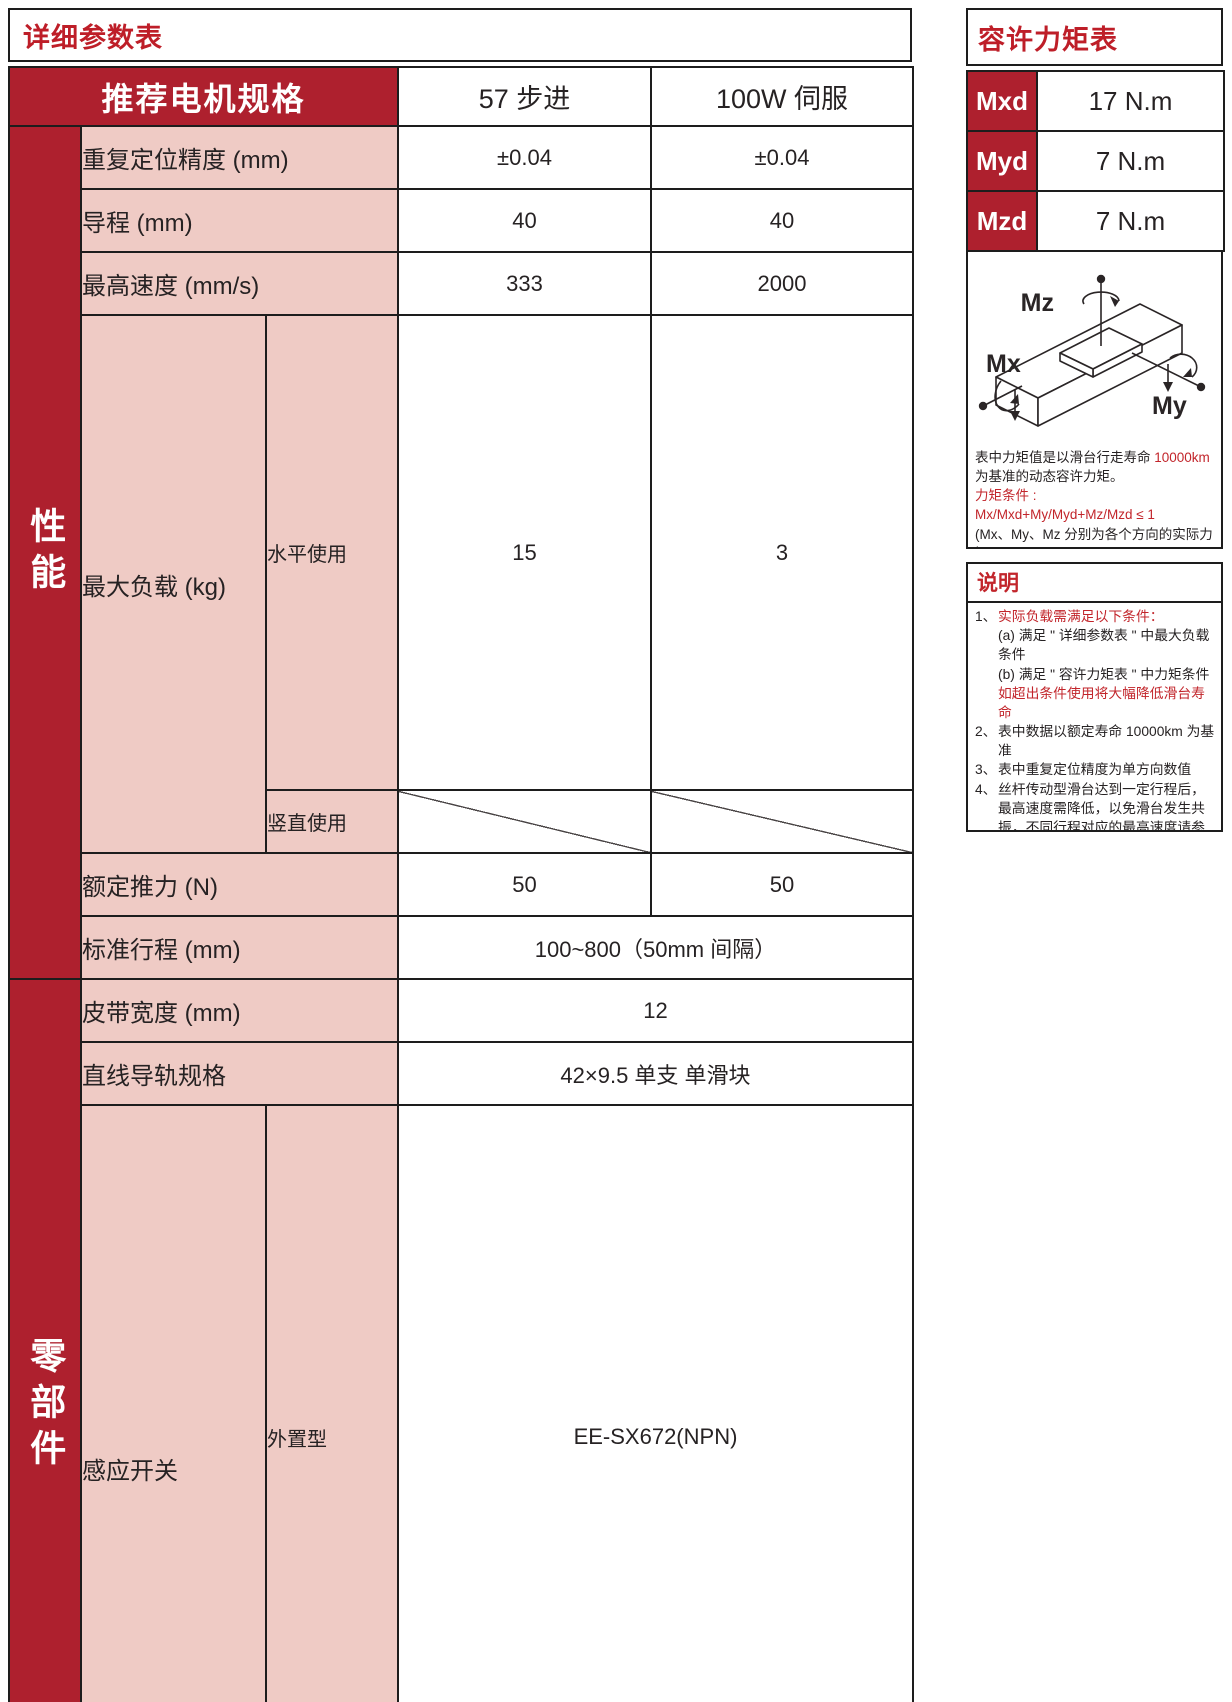  I want to click on rated-thrust-step-value: 50, so click(524, 884).